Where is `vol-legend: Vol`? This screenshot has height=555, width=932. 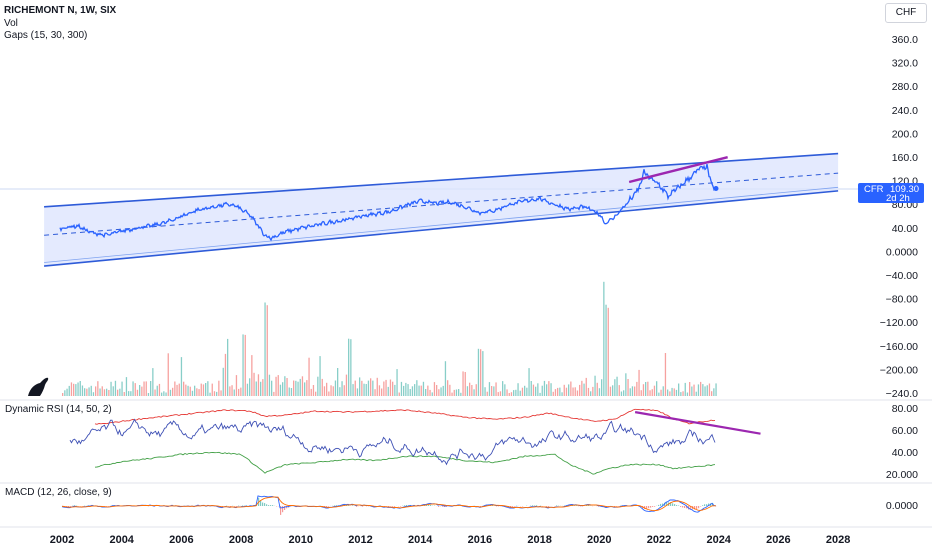 vol-legend: Vol is located at coordinates (11, 23).